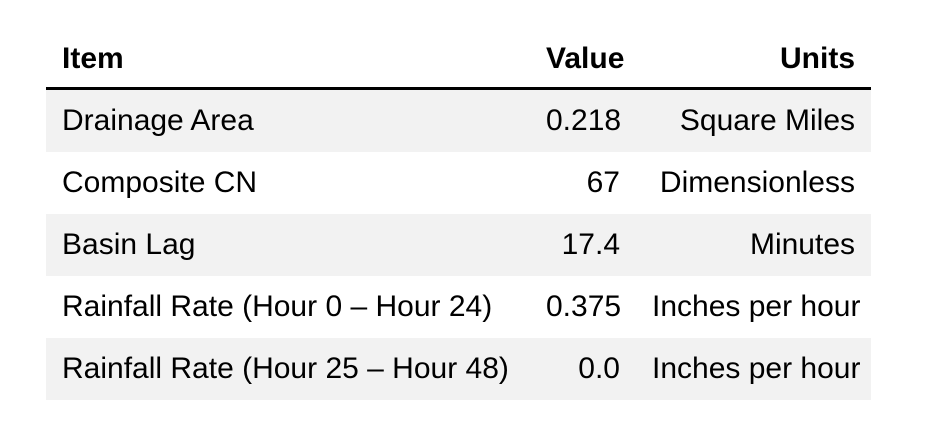 The image size is (947, 432). What do you see at coordinates (753, 60) in the screenshot?
I see `column-header-units: Units` at bounding box center [753, 60].